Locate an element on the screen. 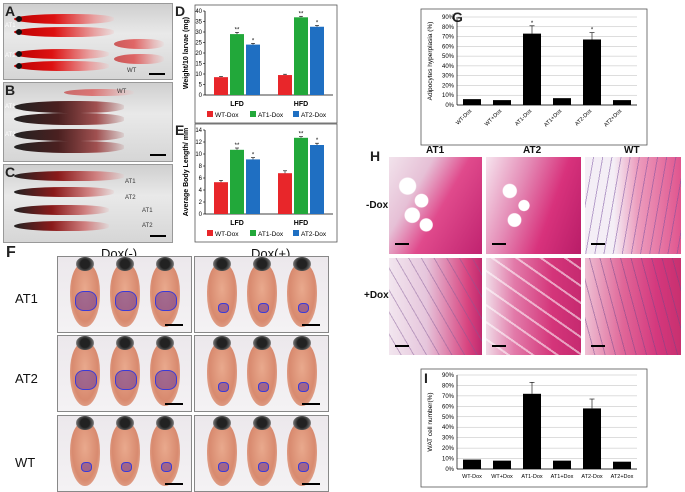  y-axis-label: Adipocytes hyperplasia (%) is located at coordinates (430, 61).